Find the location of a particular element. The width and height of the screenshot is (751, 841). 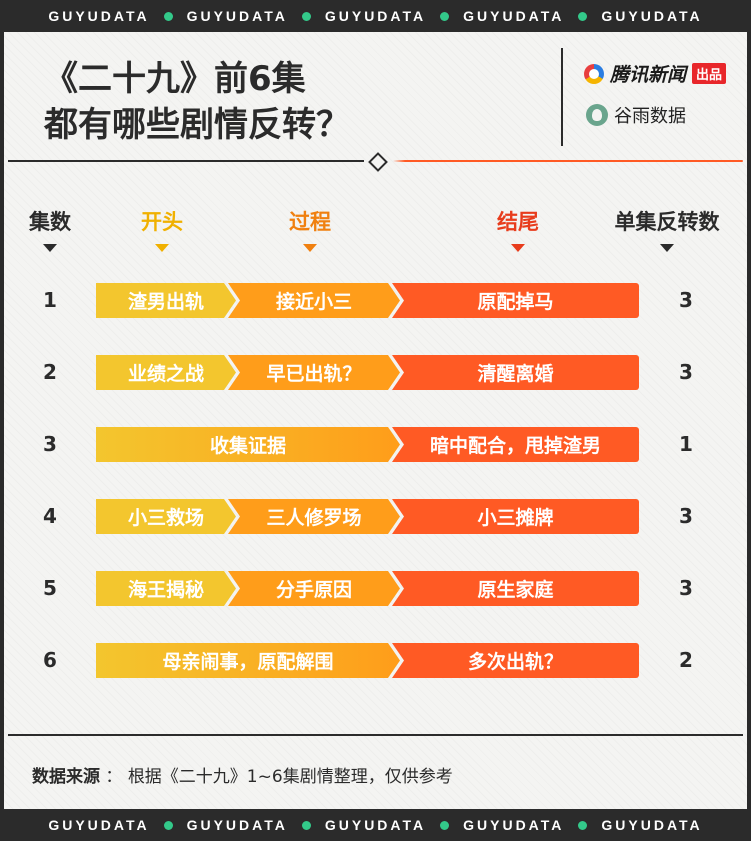

guyu-bird-icon is located at coordinates (597, 115).